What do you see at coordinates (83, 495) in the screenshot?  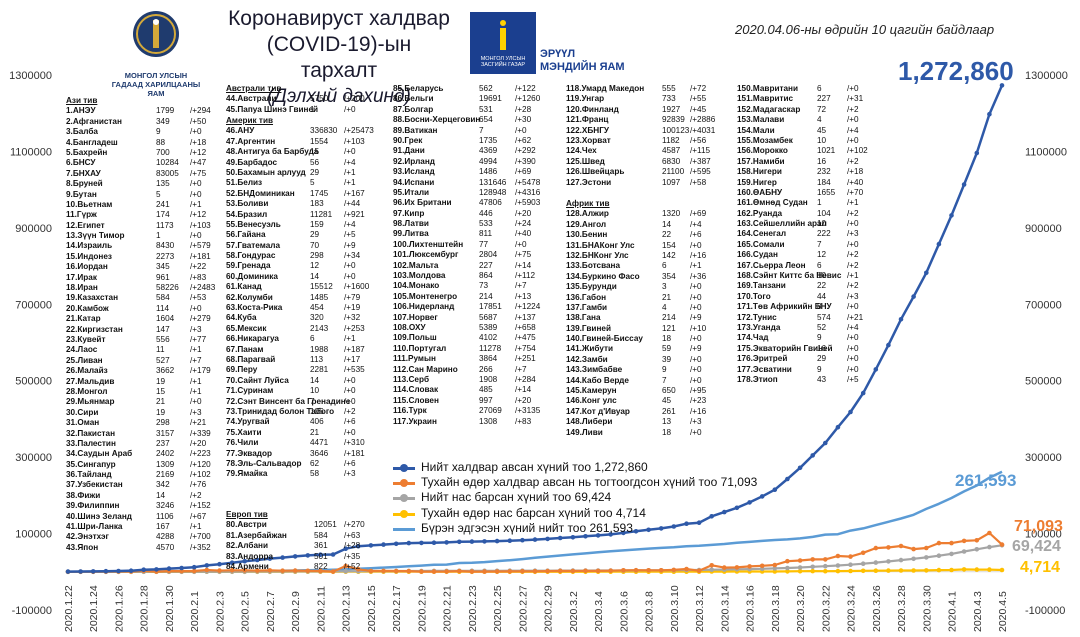 I see `country-name: 38.Фижи` at bounding box center [83, 495].